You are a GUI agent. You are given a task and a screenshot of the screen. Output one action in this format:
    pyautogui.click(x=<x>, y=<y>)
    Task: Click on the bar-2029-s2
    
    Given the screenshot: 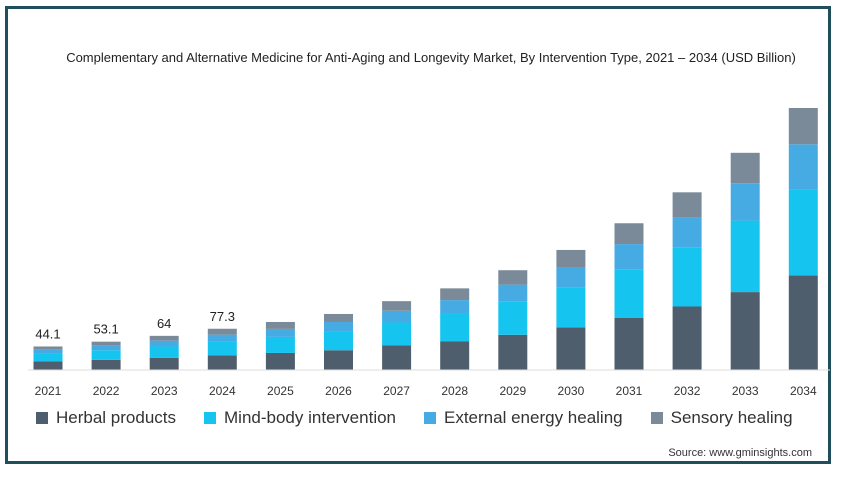 What is the action you would take?
    pyautogui.click(x=513, y=293)
    